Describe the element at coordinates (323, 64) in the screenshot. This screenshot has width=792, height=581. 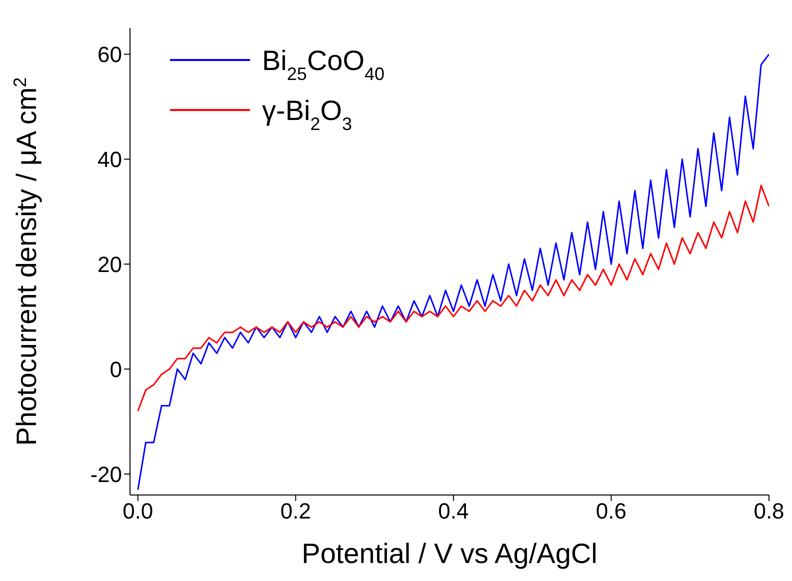
I see `legend-label: Bi$_{25}$CoO$_{40}$` at that location.